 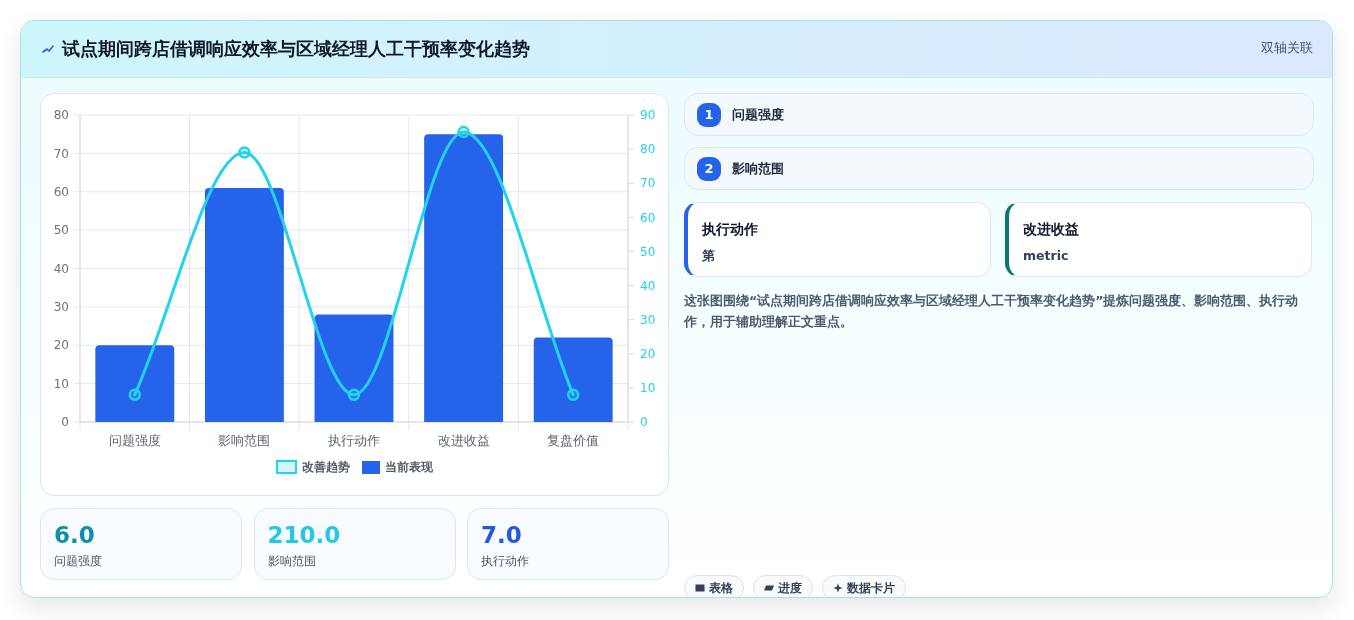 What do you see at coordinates (354, 440) in the screenshot?
I see `x-tick-label: 执行动作` at bounding box center [354, 440].